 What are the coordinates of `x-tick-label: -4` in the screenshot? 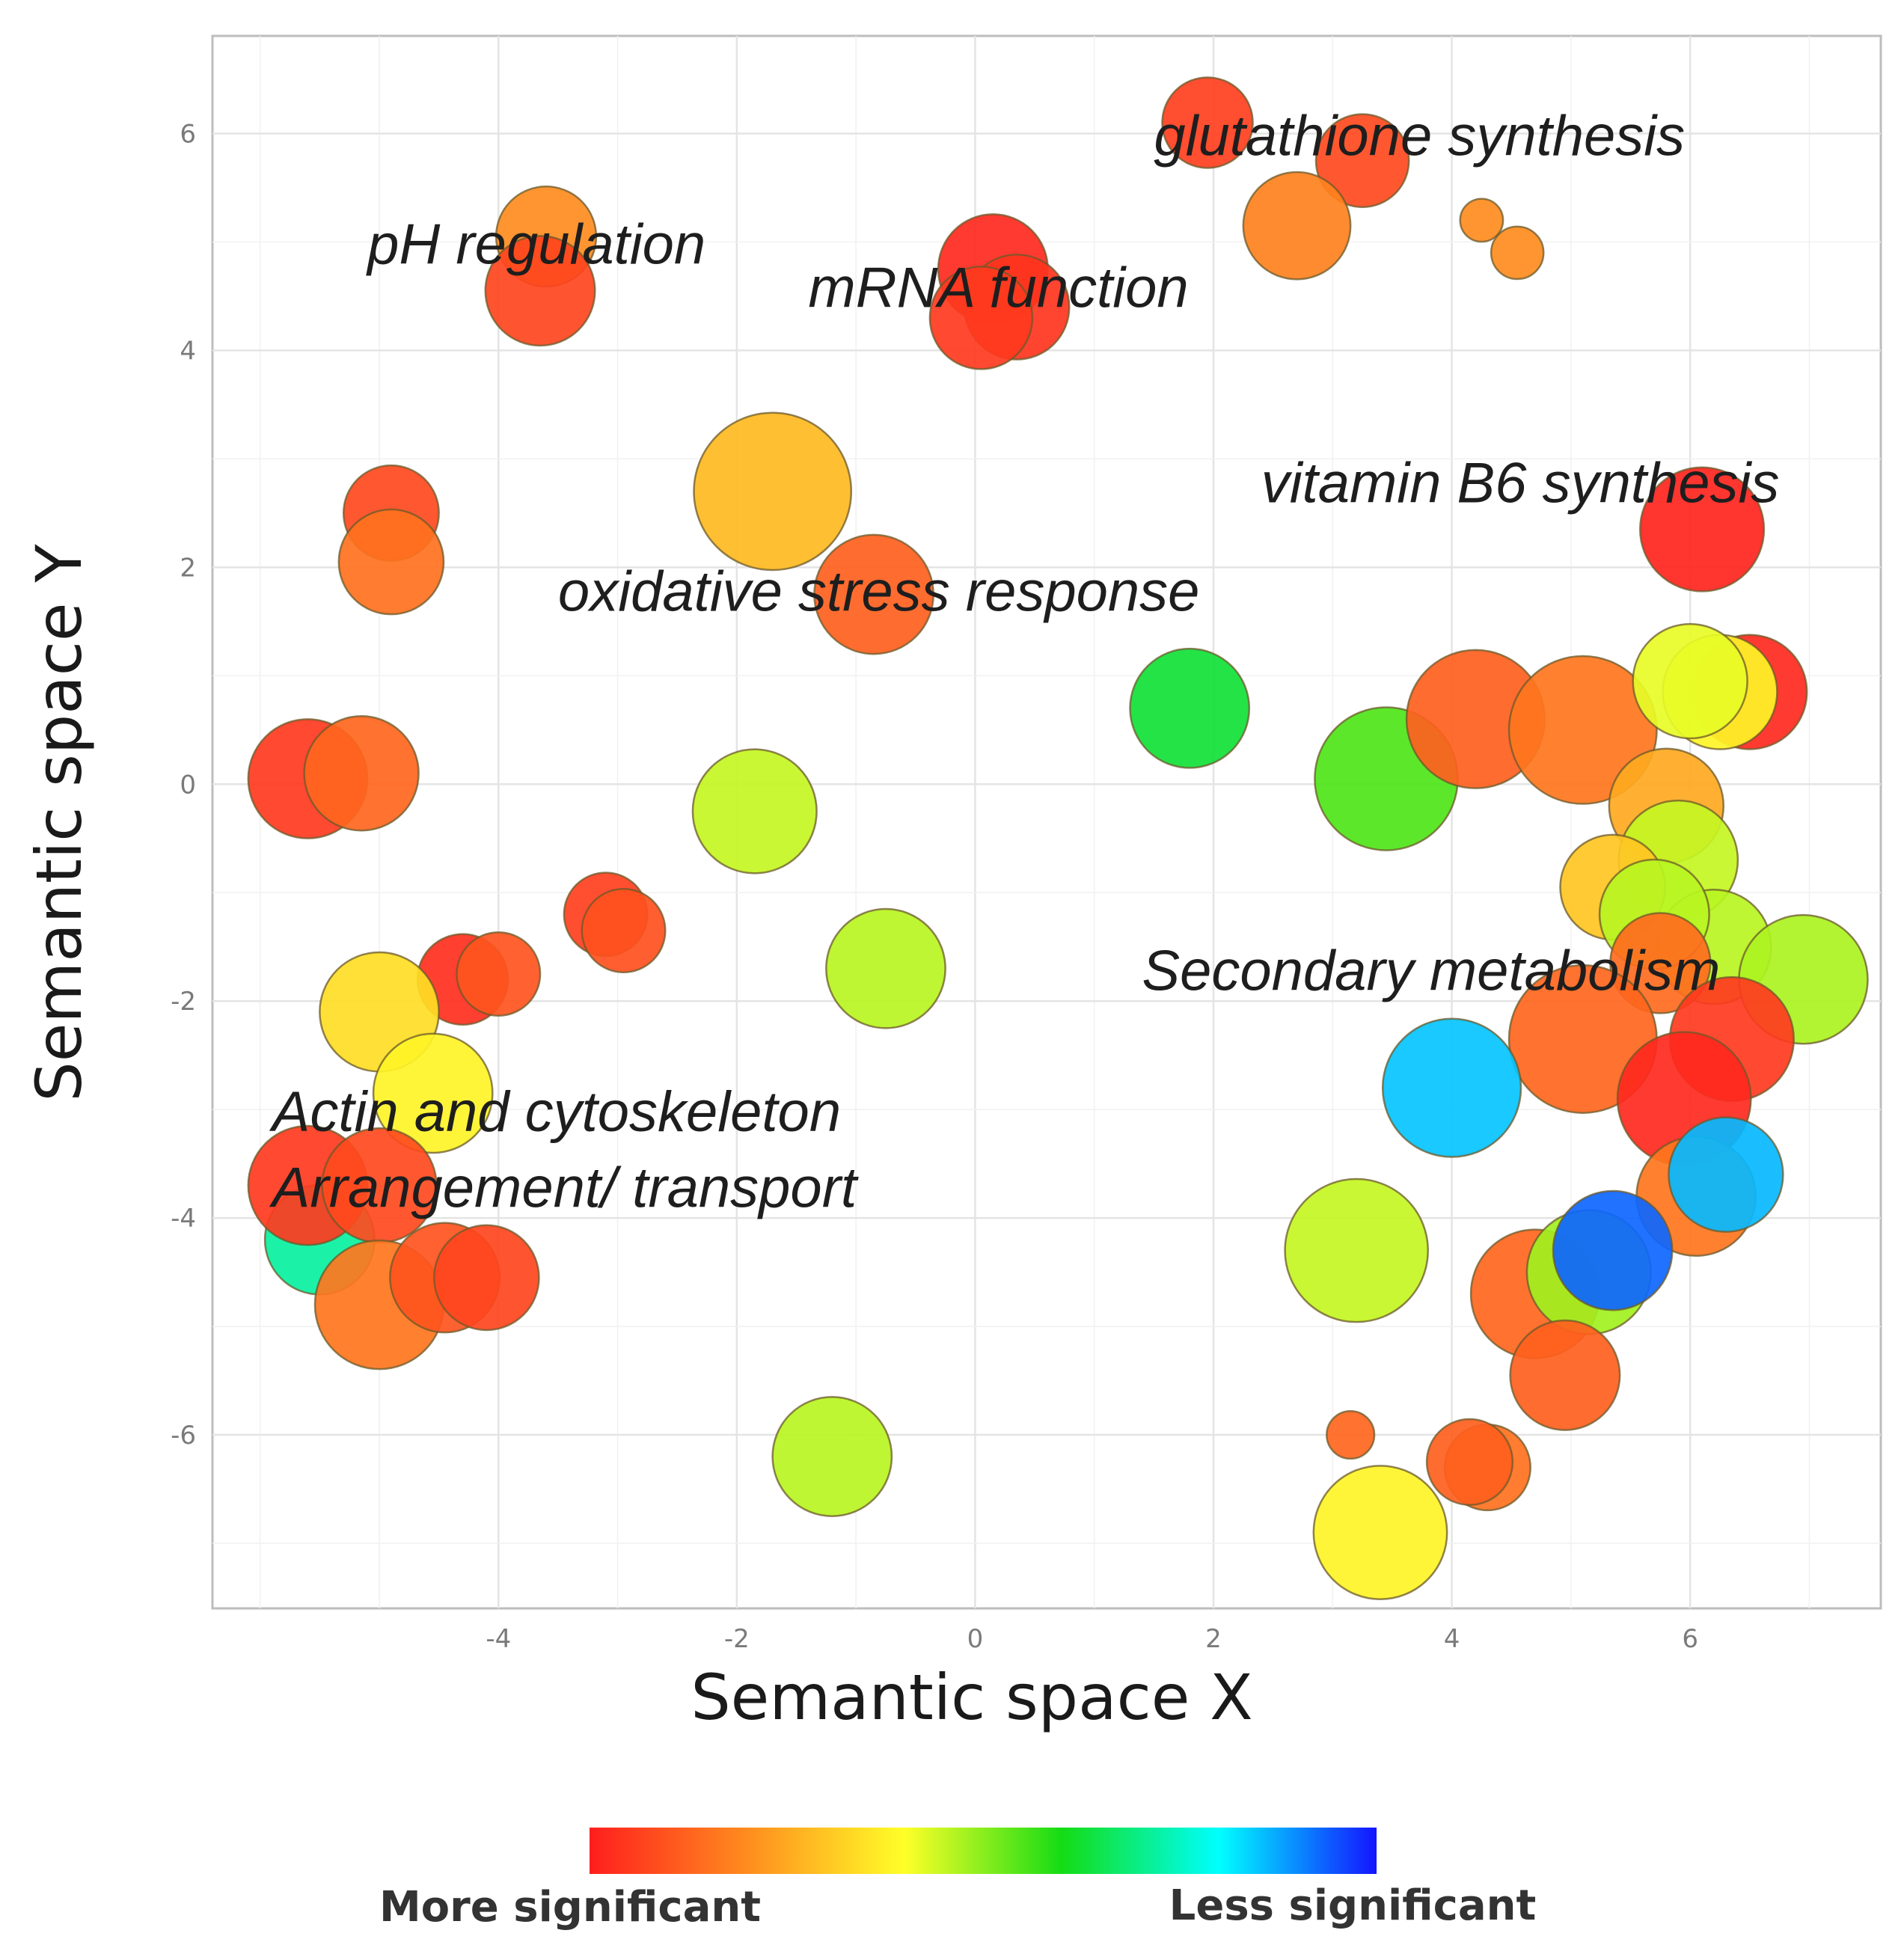 It's located at (498, 1639).